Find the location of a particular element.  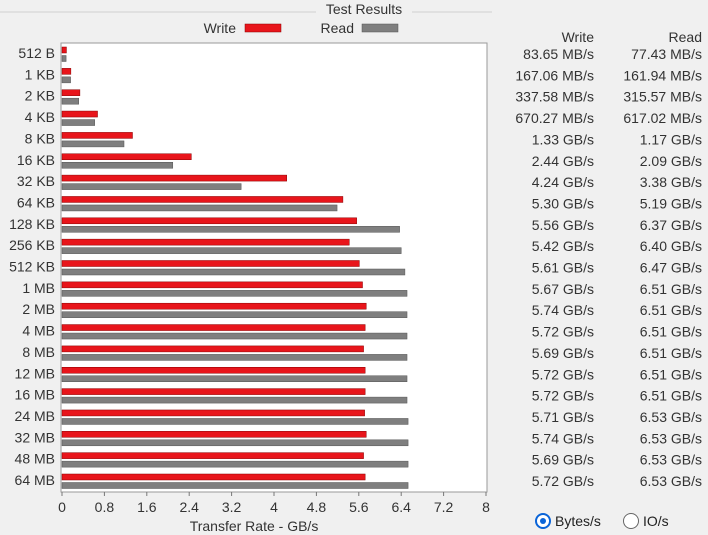

x-tick-label: 4.8 is located at coordinates (317, 507).